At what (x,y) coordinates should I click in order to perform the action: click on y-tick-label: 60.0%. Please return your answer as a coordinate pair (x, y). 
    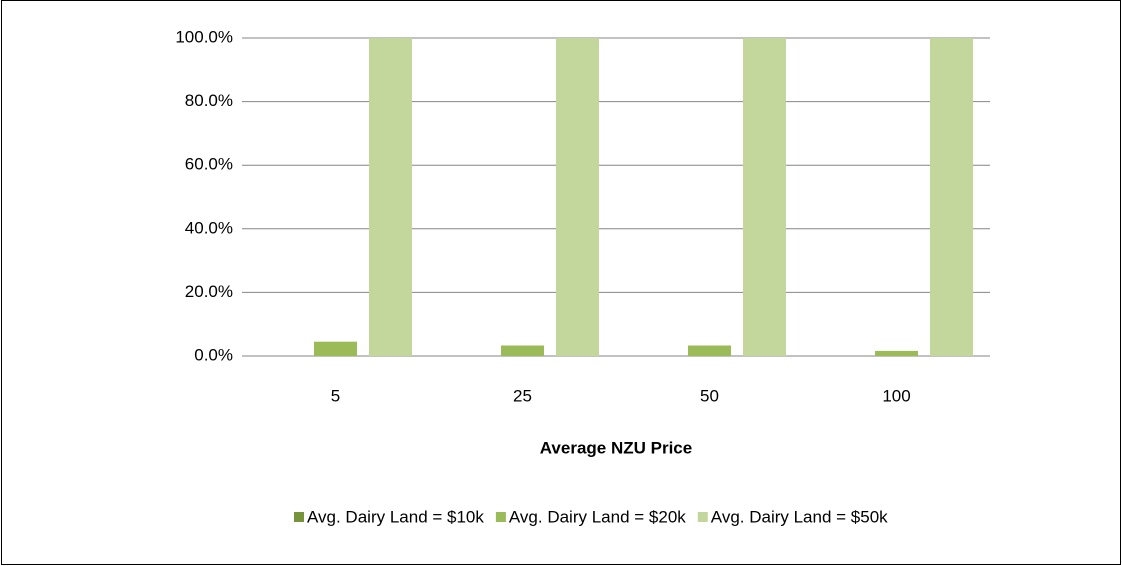
    Looking at the image, I should click on (209, 164).